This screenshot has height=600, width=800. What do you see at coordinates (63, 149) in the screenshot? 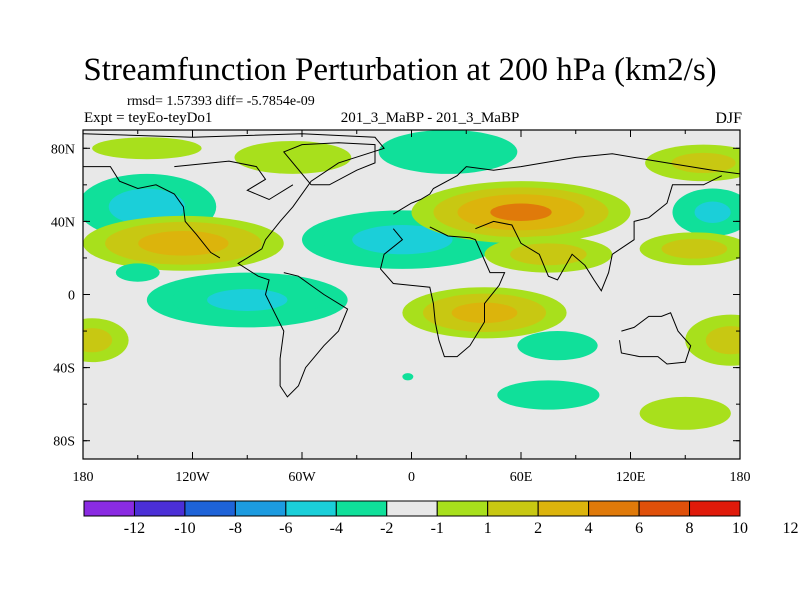
I see `y-tick-label: 80N` at bounding box center [63, 149].